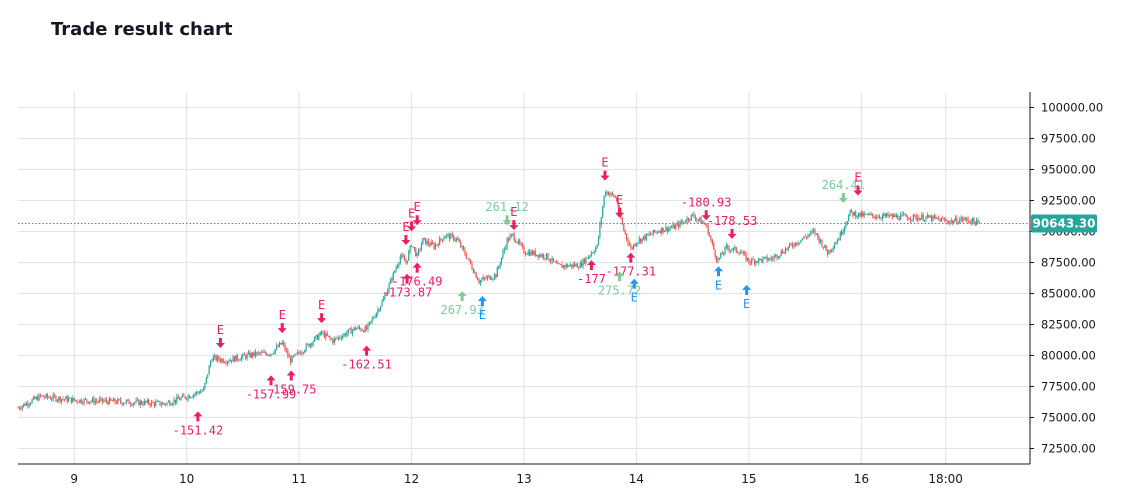  I want to click on trade-arrow-down, so click(843, 197).